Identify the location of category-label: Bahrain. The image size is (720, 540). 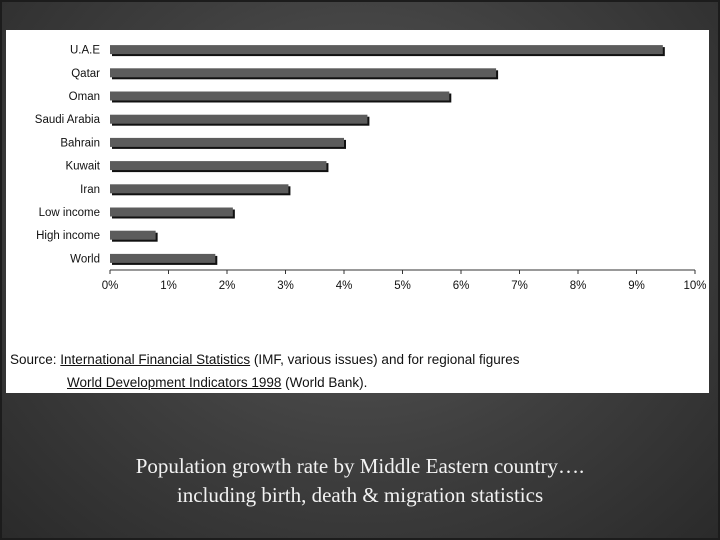
(80, 143).